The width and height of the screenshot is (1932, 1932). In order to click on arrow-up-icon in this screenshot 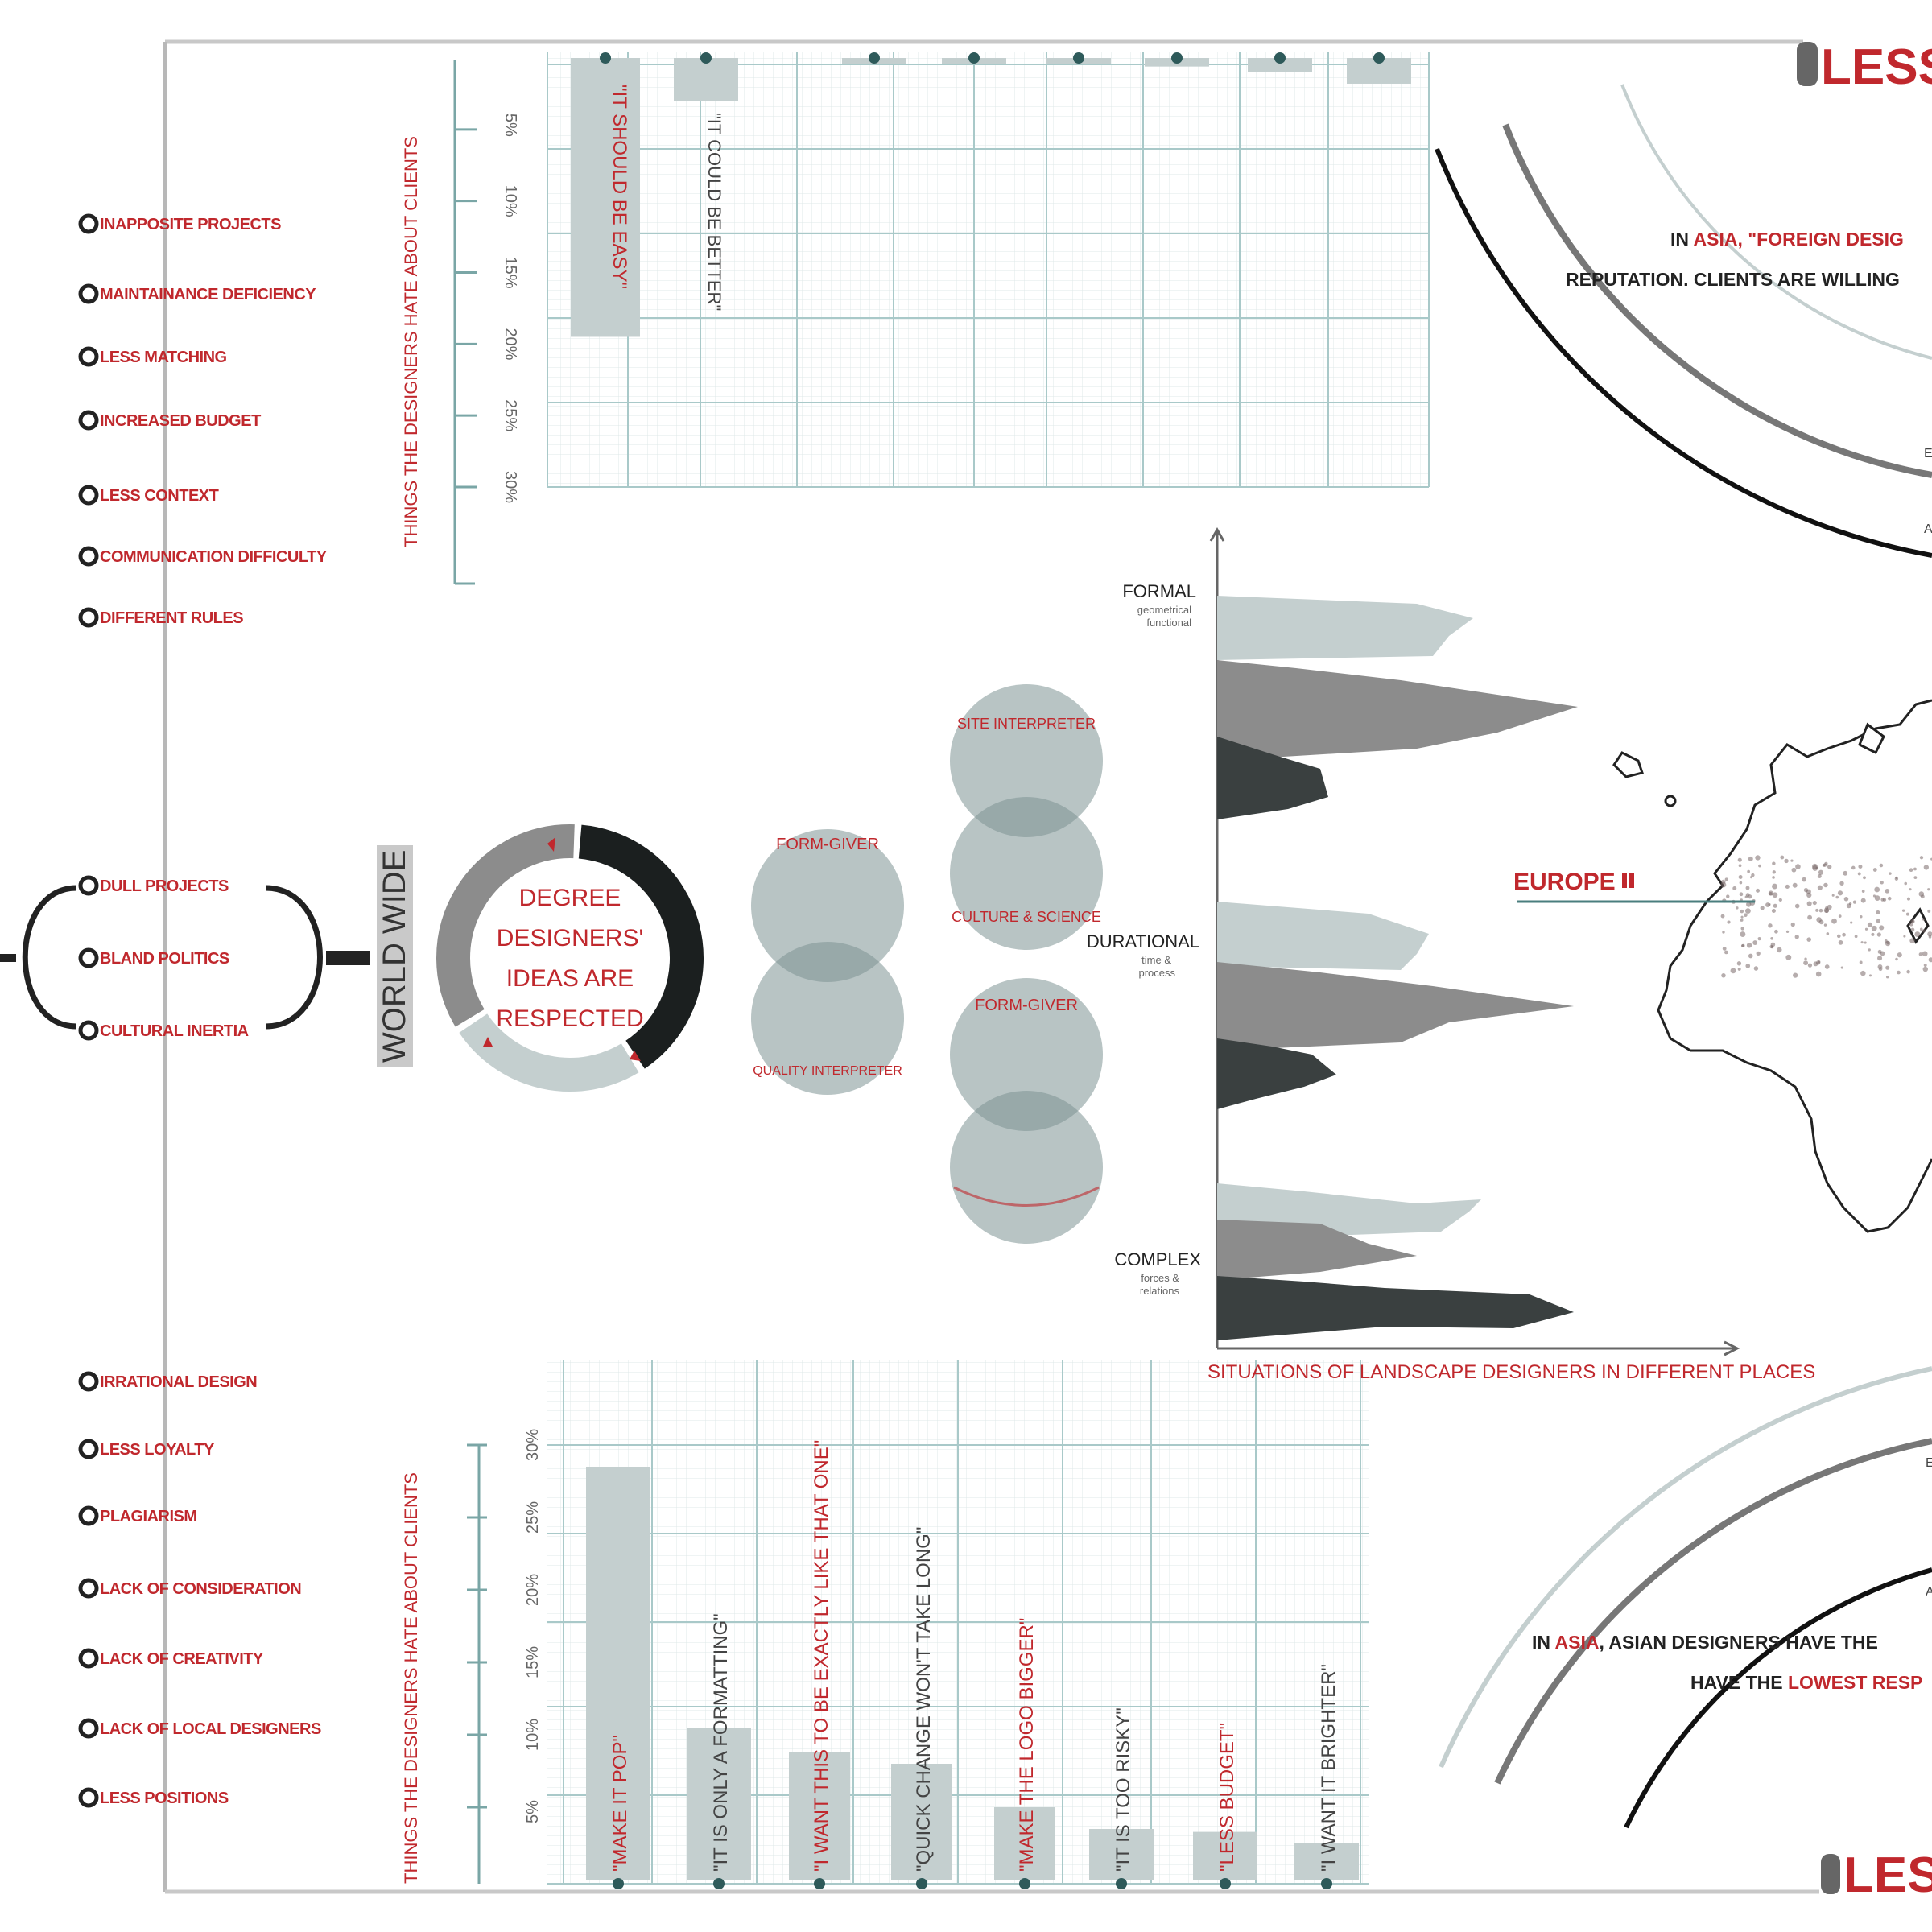, I will do `click(1217, 534)`.